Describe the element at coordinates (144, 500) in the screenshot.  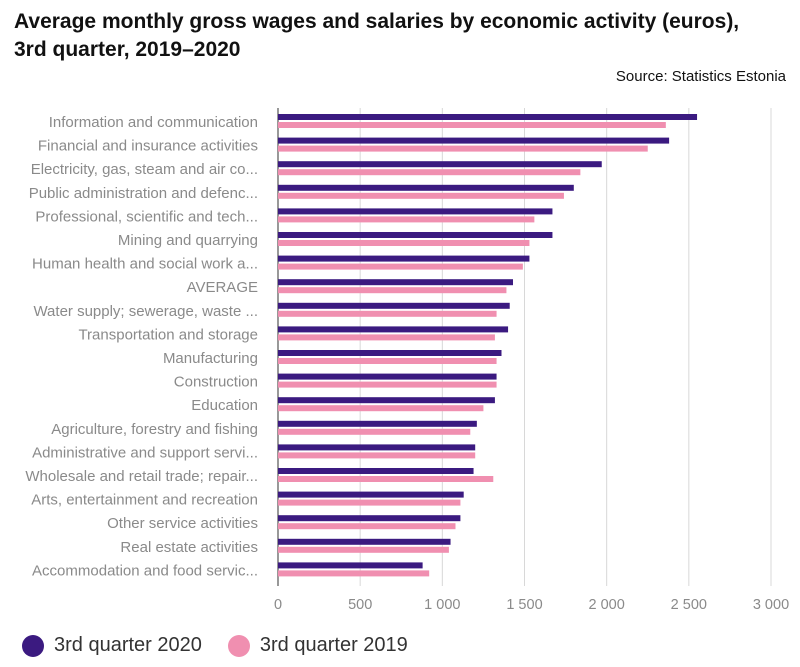
I see `category-label: Arts, entertainment and recreation` at that location.